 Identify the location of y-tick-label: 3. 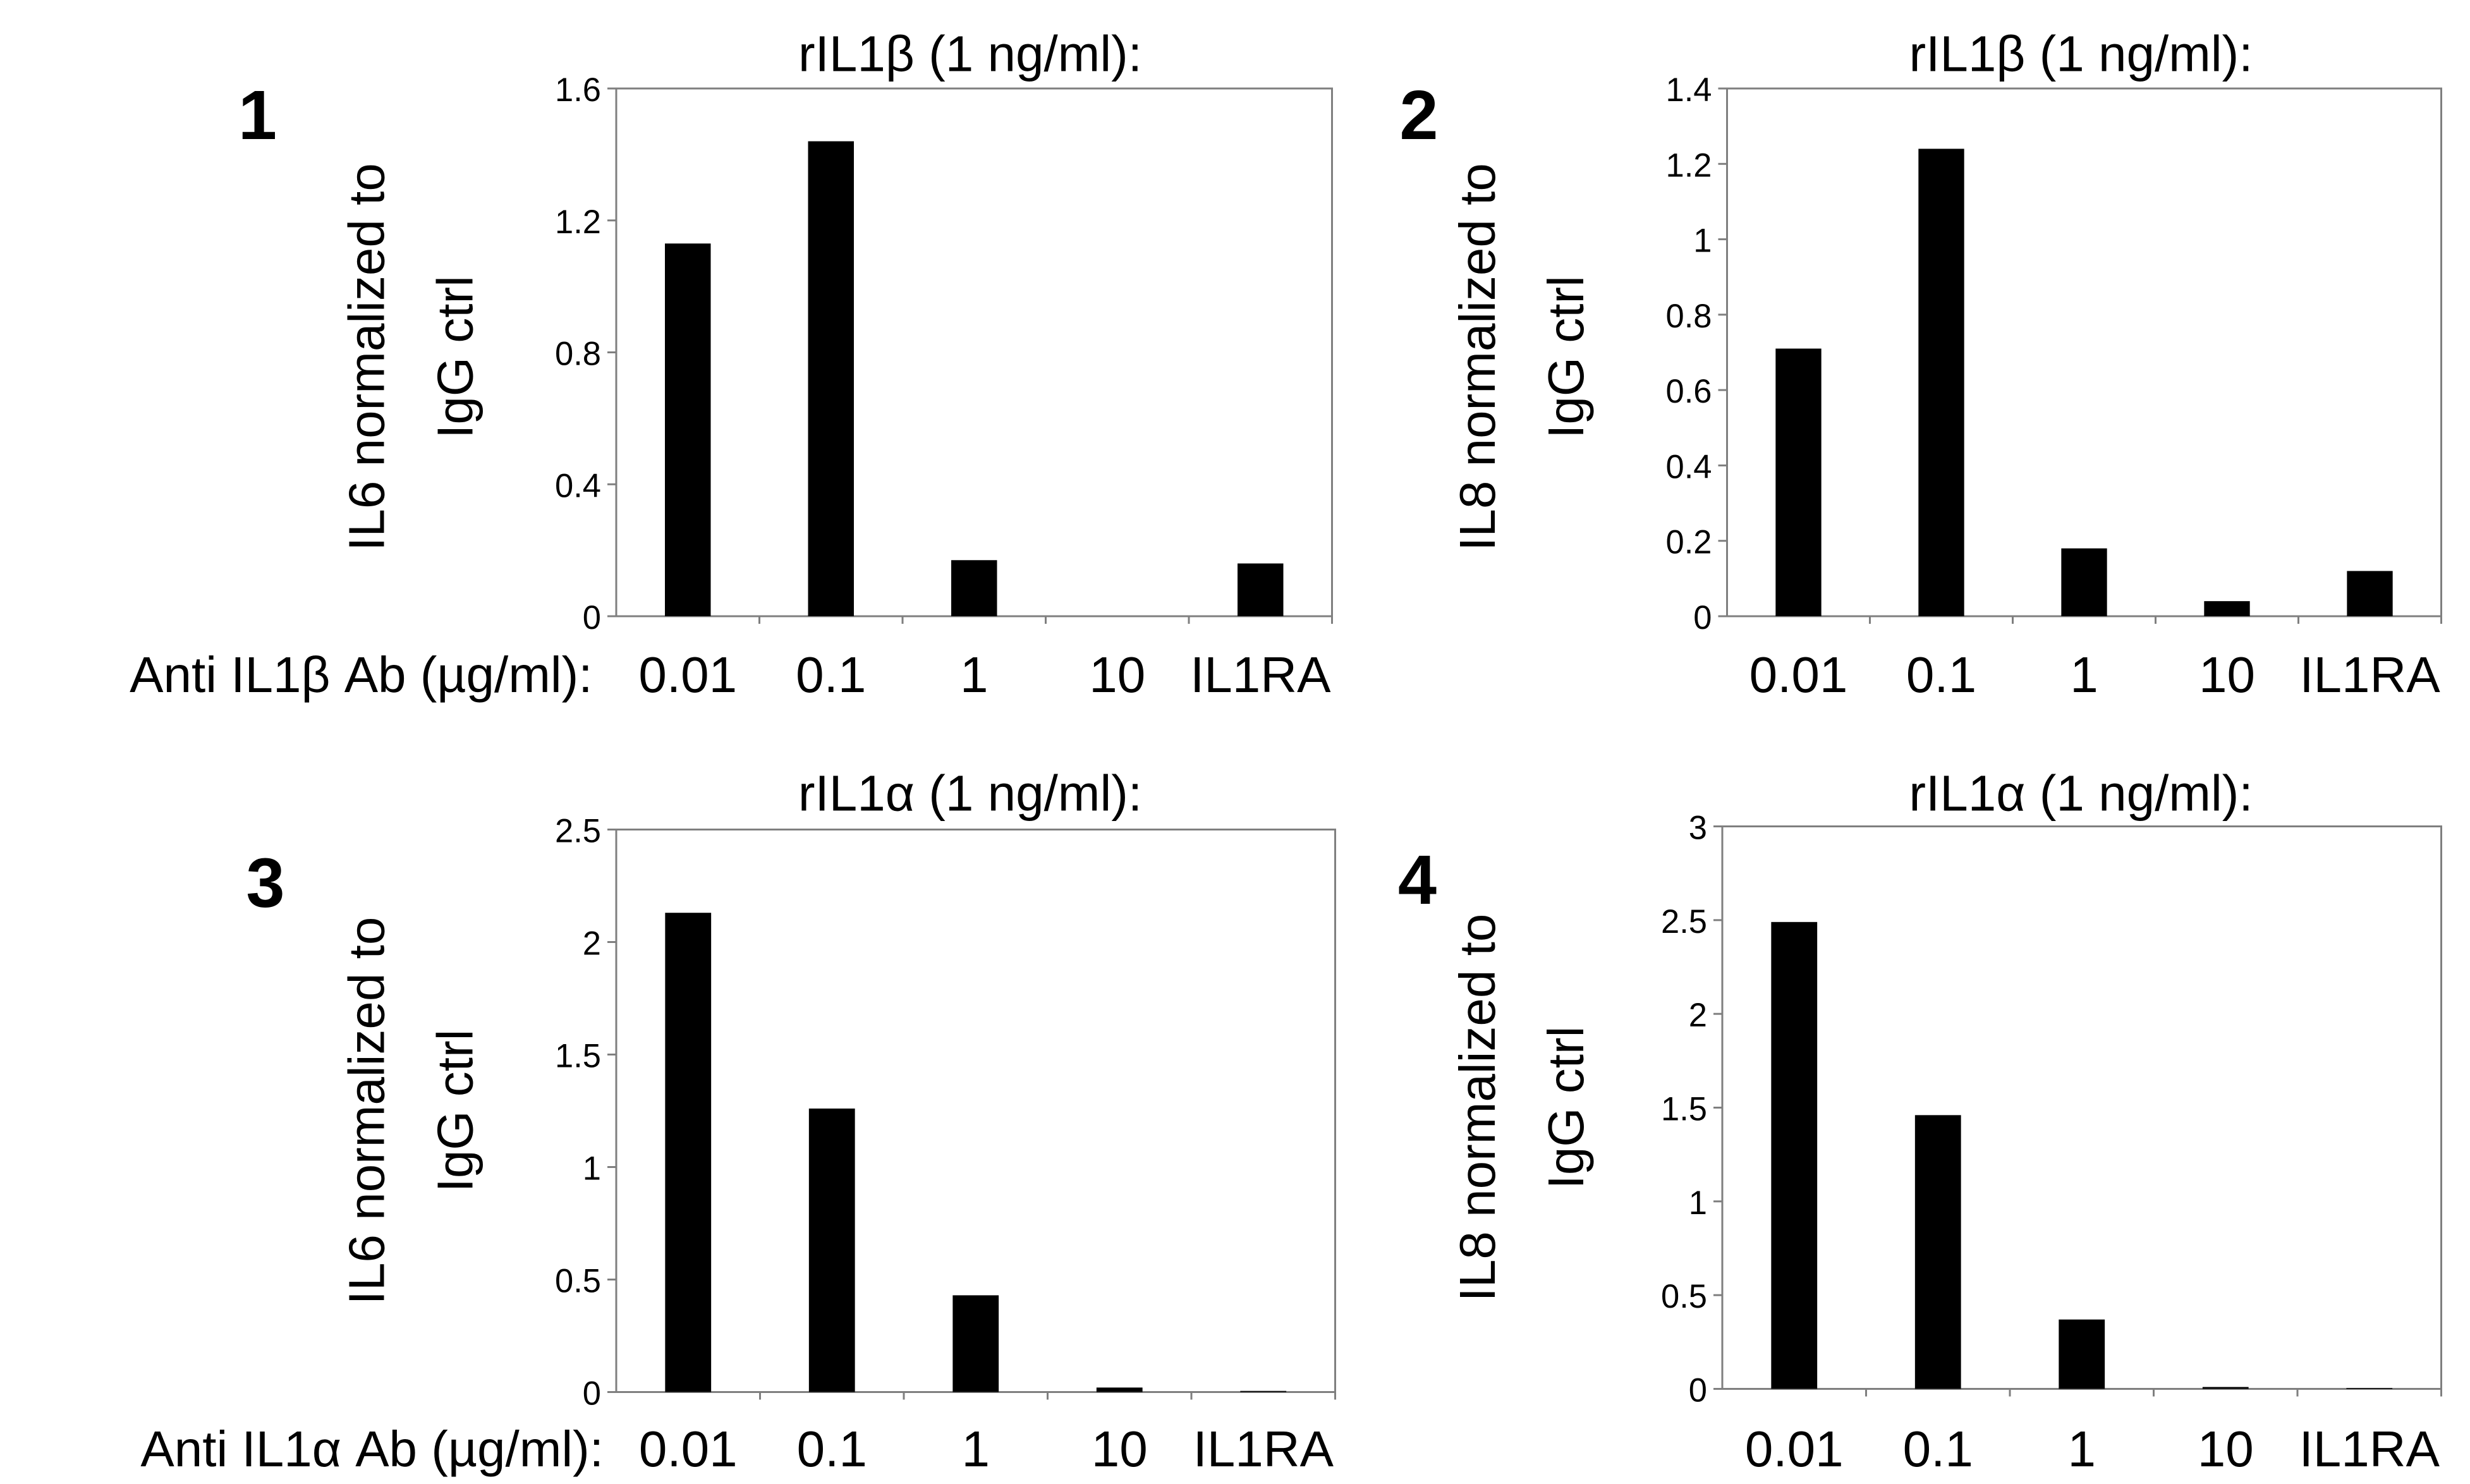
(1698, 828).